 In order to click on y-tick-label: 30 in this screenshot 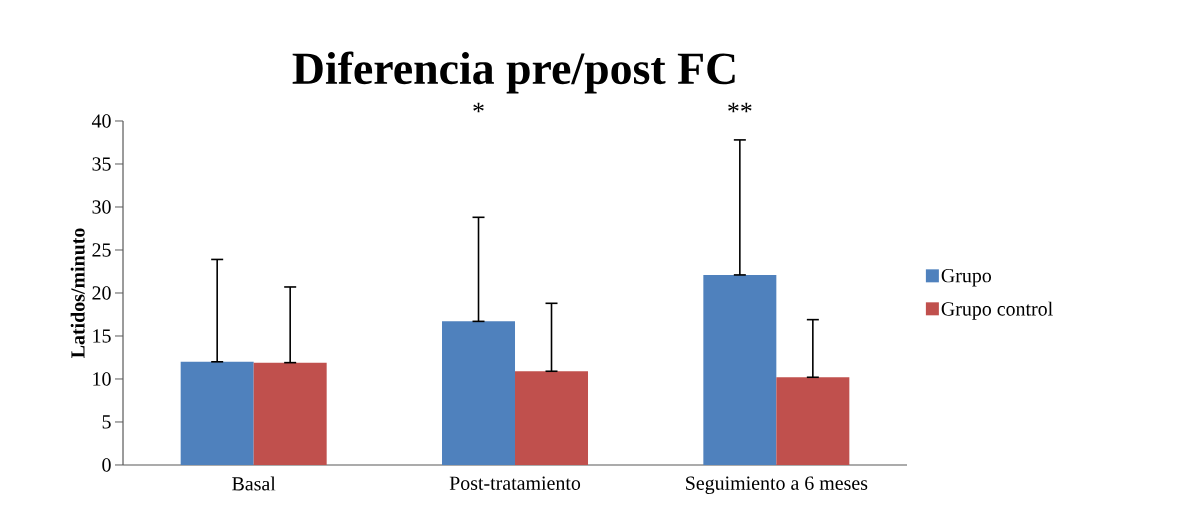, I will do `click(101, 207)`.